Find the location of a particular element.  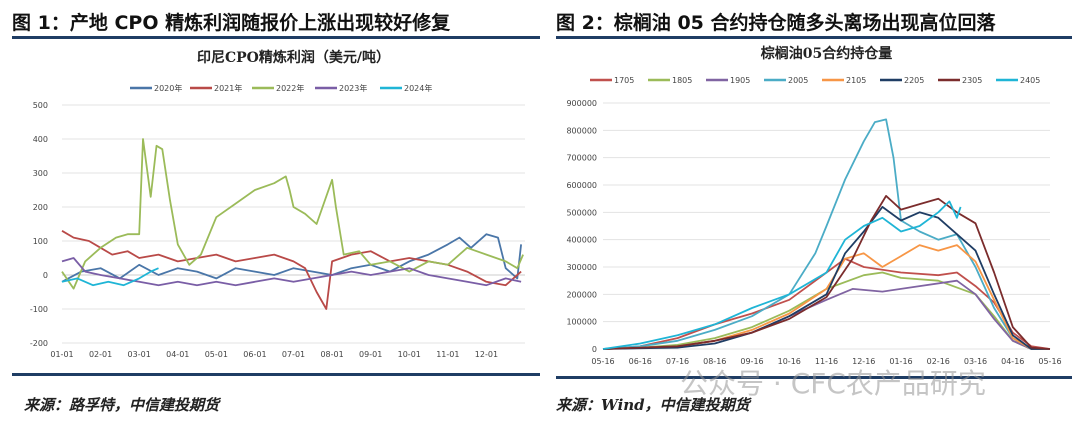

chart-1-legend-label: 2405 is located at coordinates (1030, 80).